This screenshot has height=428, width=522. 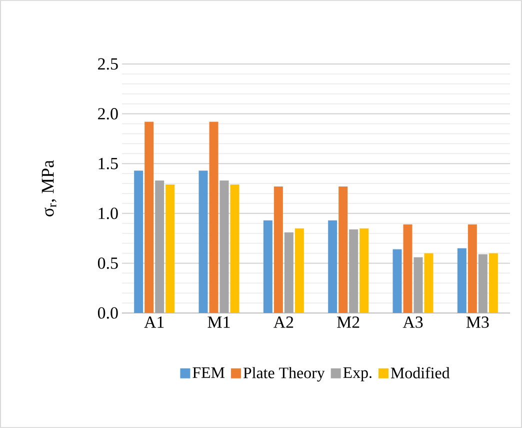 I want to click on legend-label: Exp., so click(x=357, y=374).